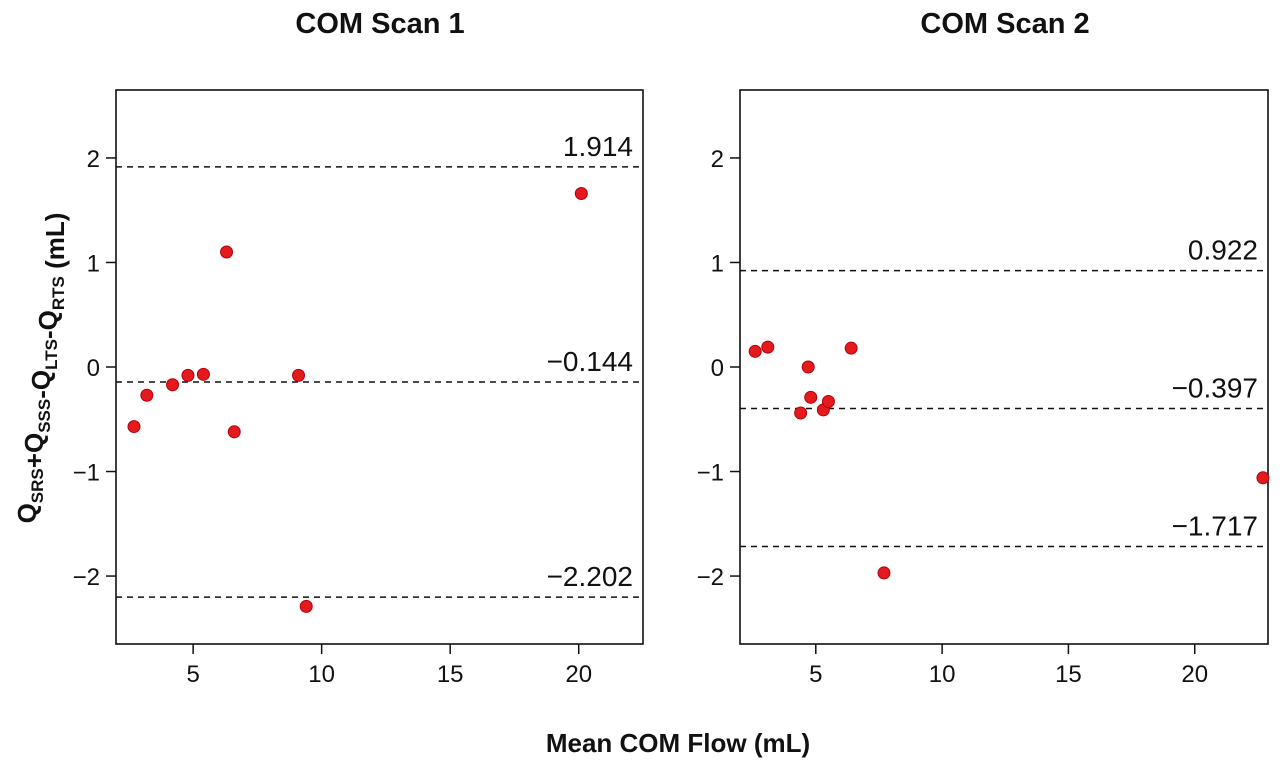 Image resolution: width=1280 pixels, height=767 pixels. What do you see at coordinates (51, 354) in the screenshot?
I see `y-title-subscript: LTS` at bounding box center [51, 354].